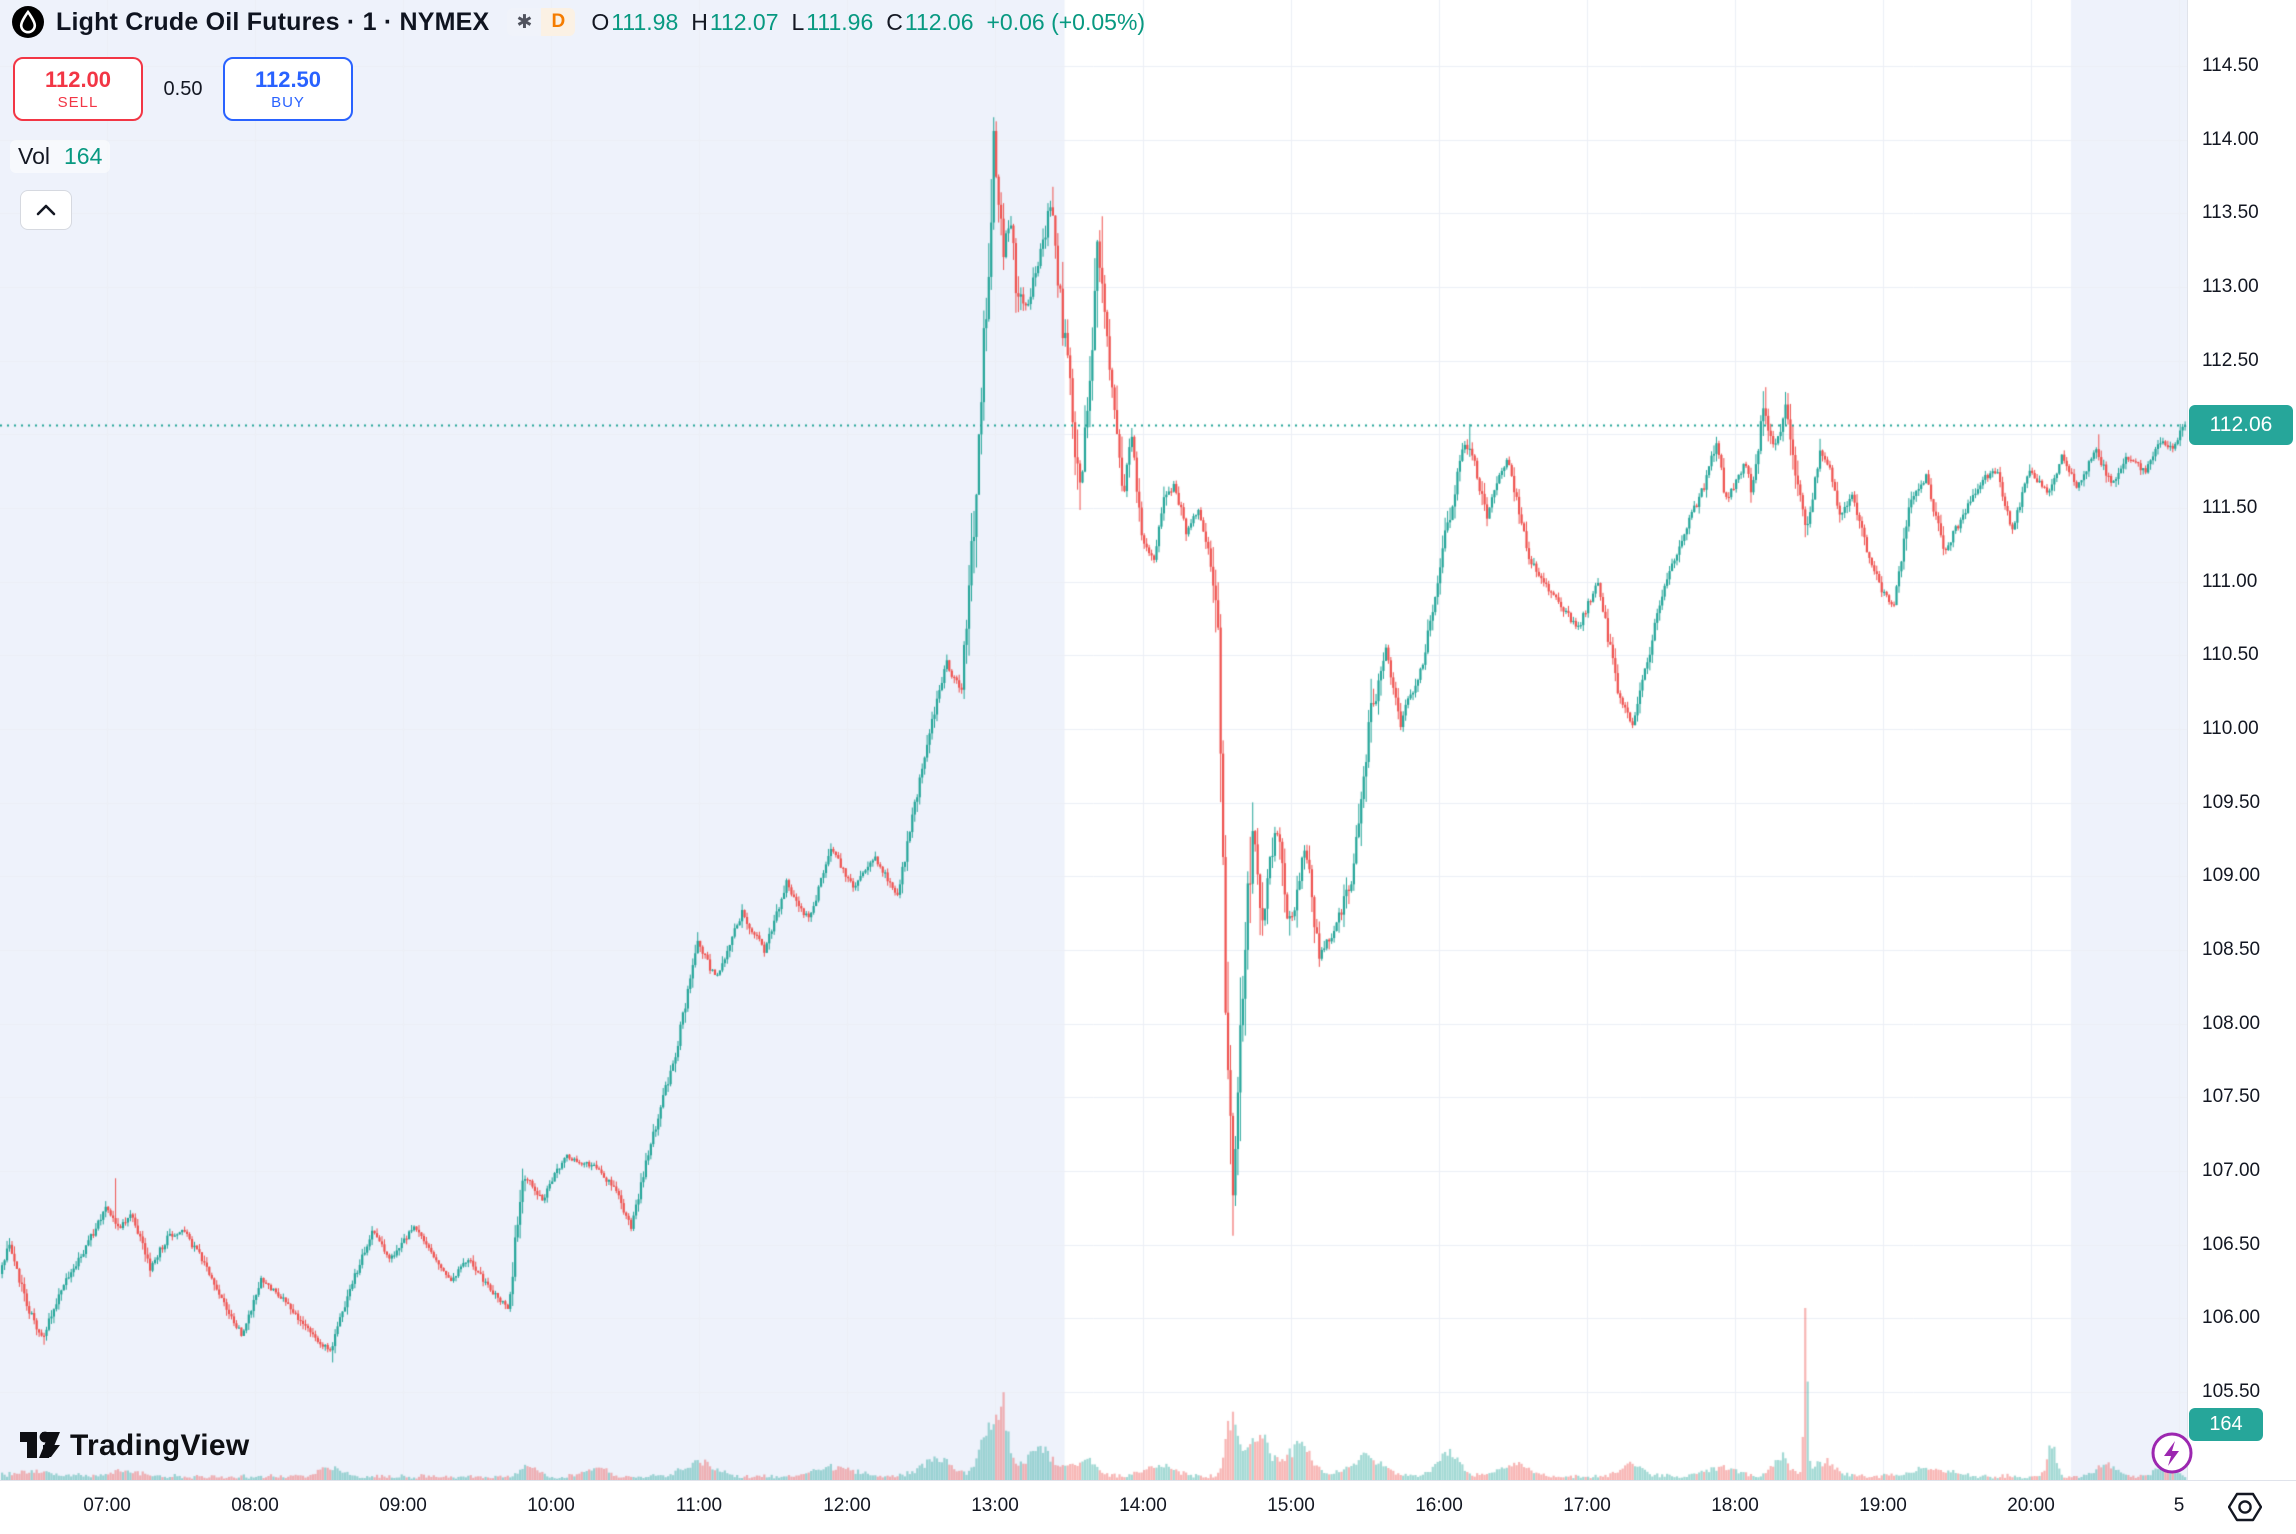 Image resolution: width=2296 pixels, height=1534 pixels. Describe the element at coordinates (744, 21) in the screenshot. I see `high-value: 112.07` at that location.